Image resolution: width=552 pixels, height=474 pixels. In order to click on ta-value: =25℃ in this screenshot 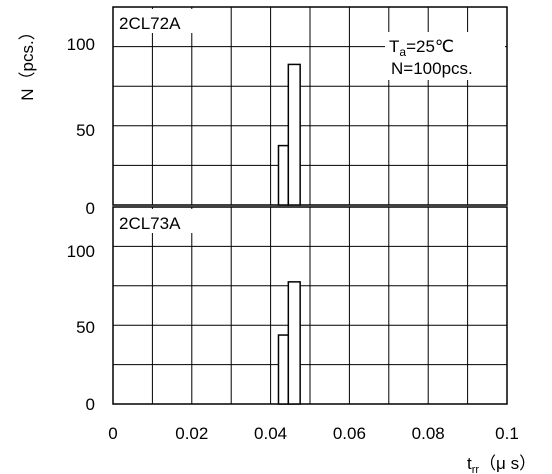, I will do `click(430, 46)`.